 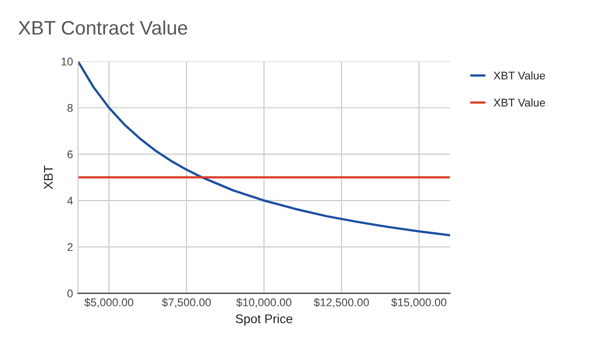 What do you see at coordinates (264, 303) in the screenshot?
I see `x-tick-label: $10,000.00` at bounding box center [264, 303].